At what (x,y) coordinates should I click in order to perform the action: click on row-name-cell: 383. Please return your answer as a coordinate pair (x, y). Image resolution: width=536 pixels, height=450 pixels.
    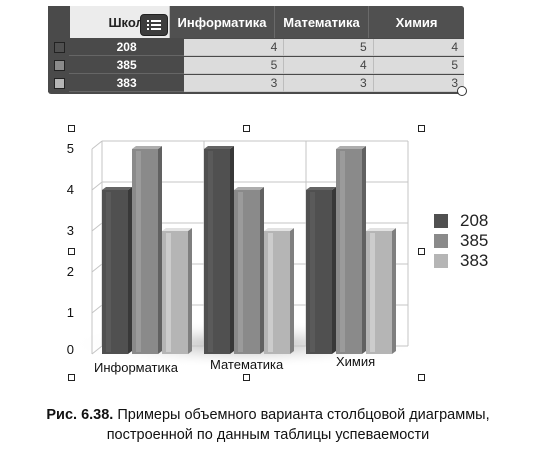
    Looking at the image, I should click on (126, 83).